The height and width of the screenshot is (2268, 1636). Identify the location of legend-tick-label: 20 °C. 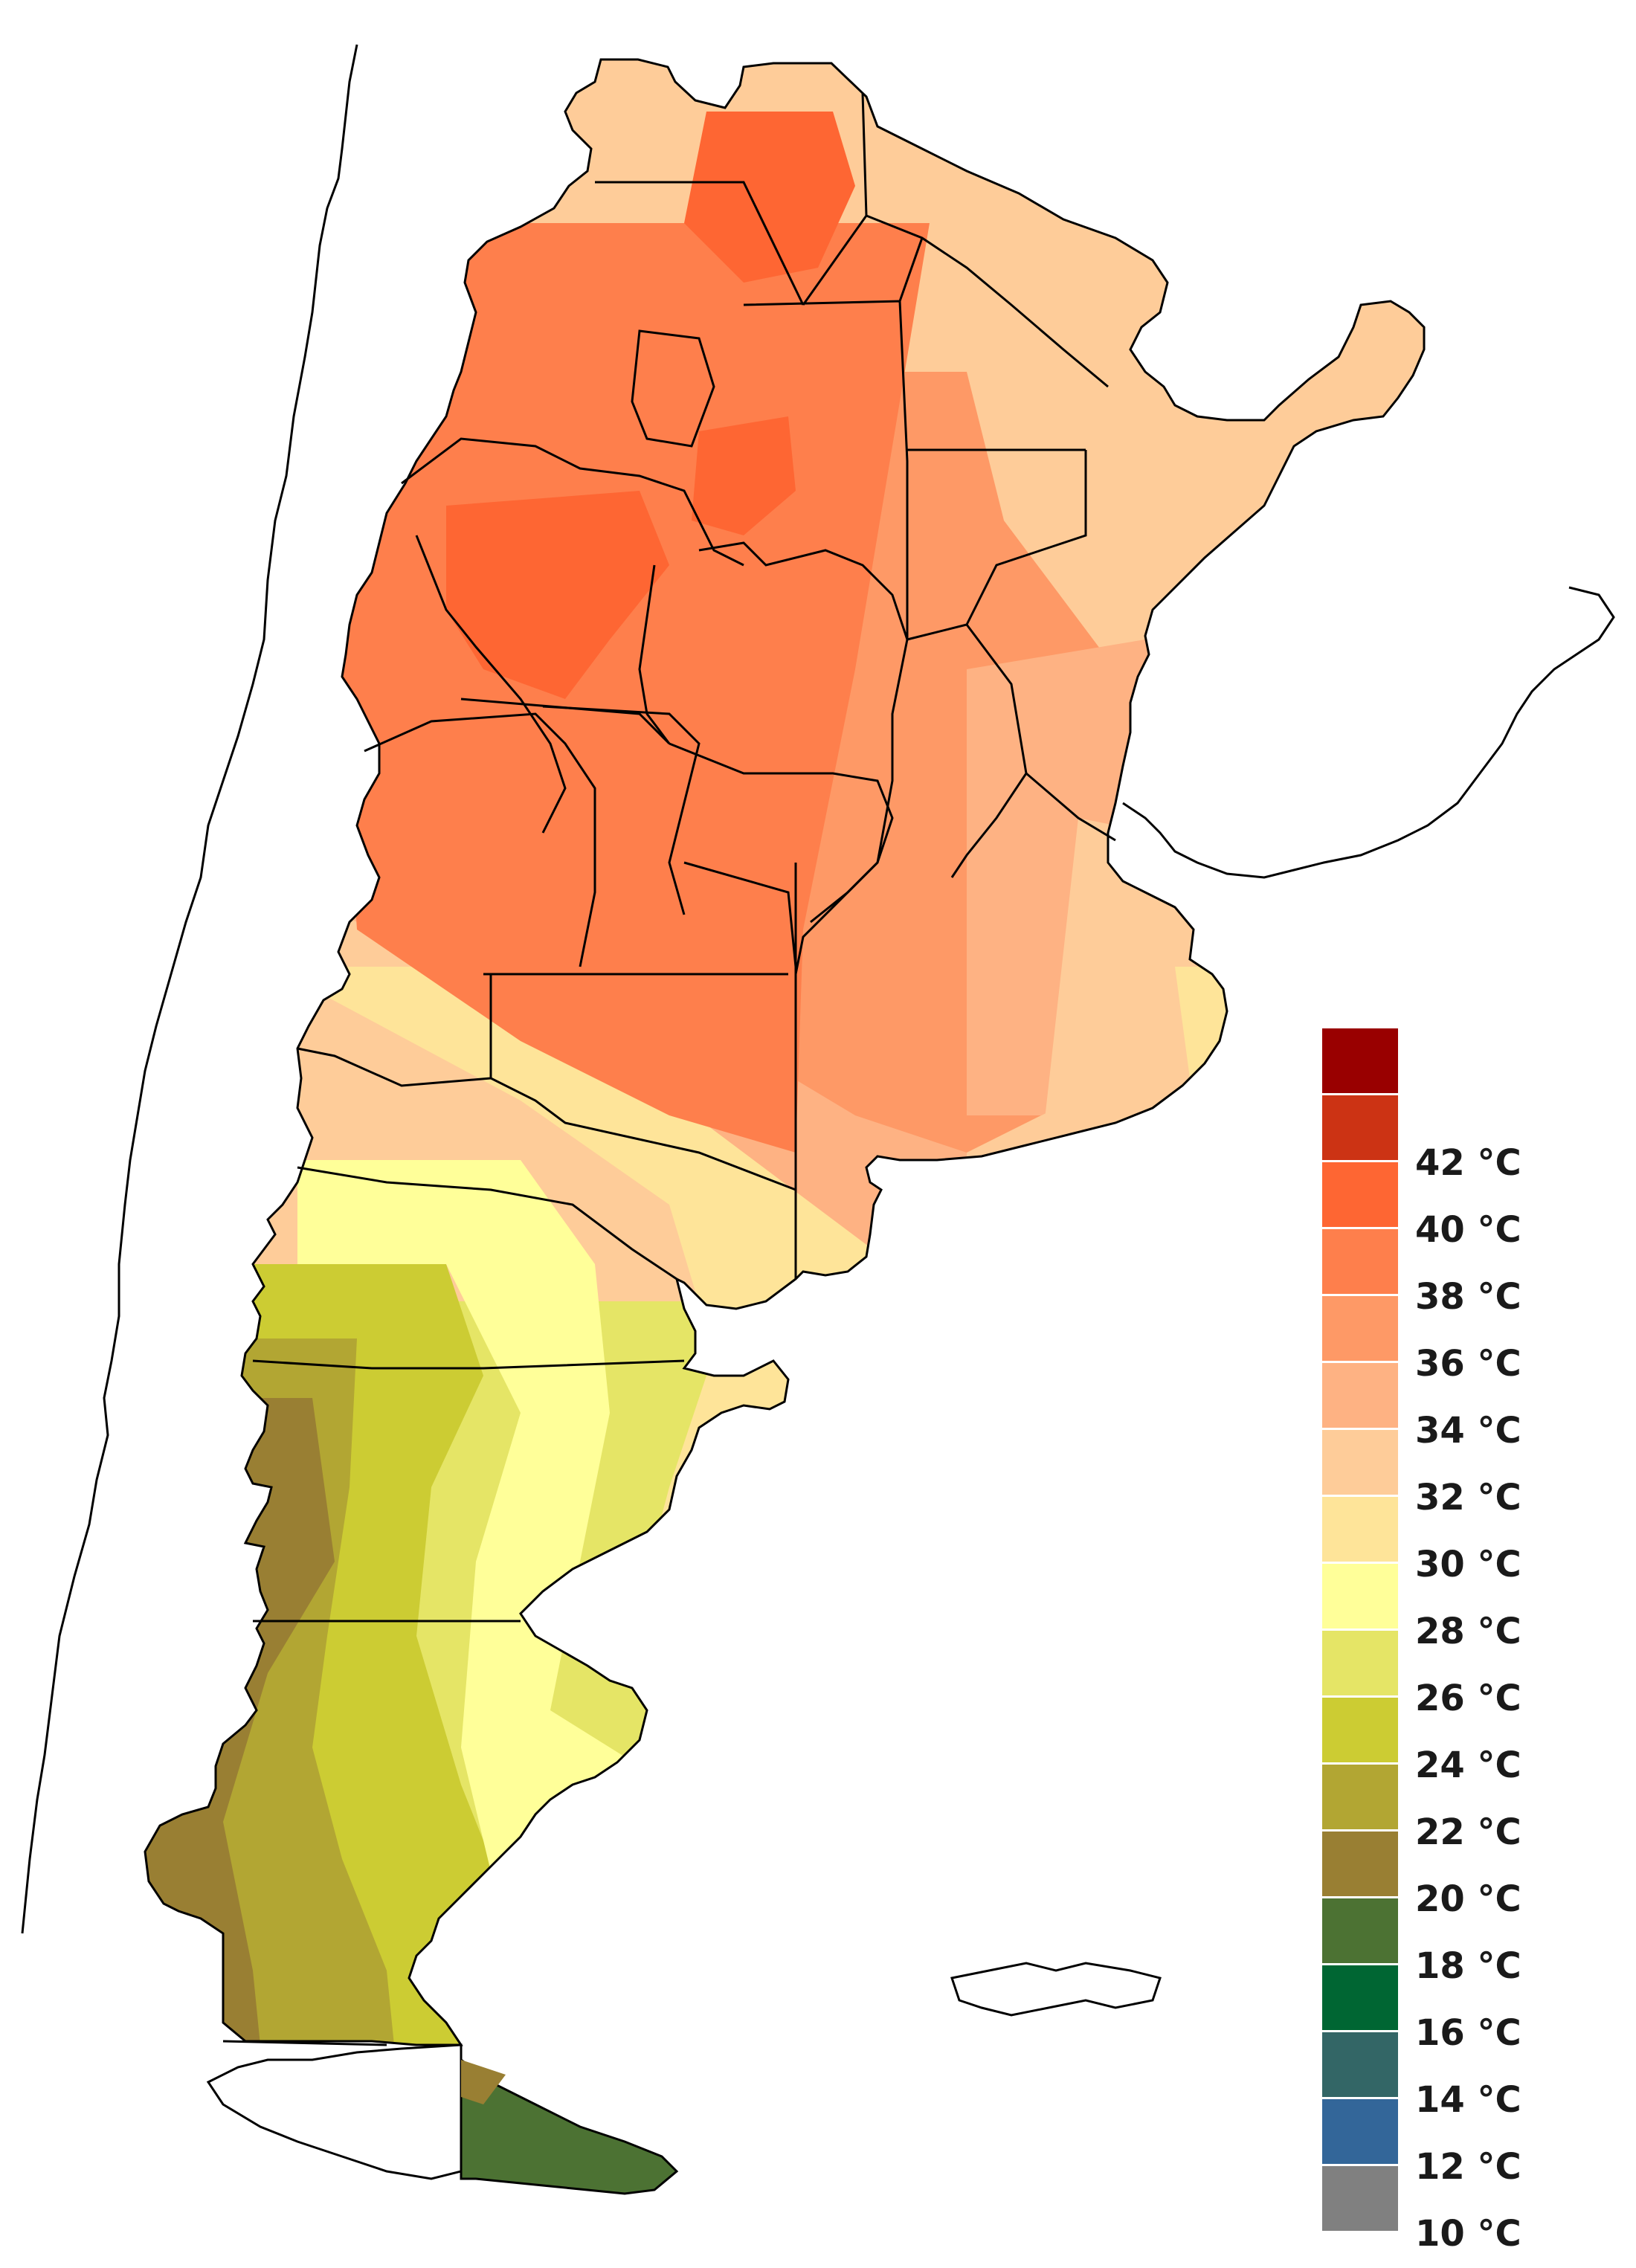
(1468, 1899).